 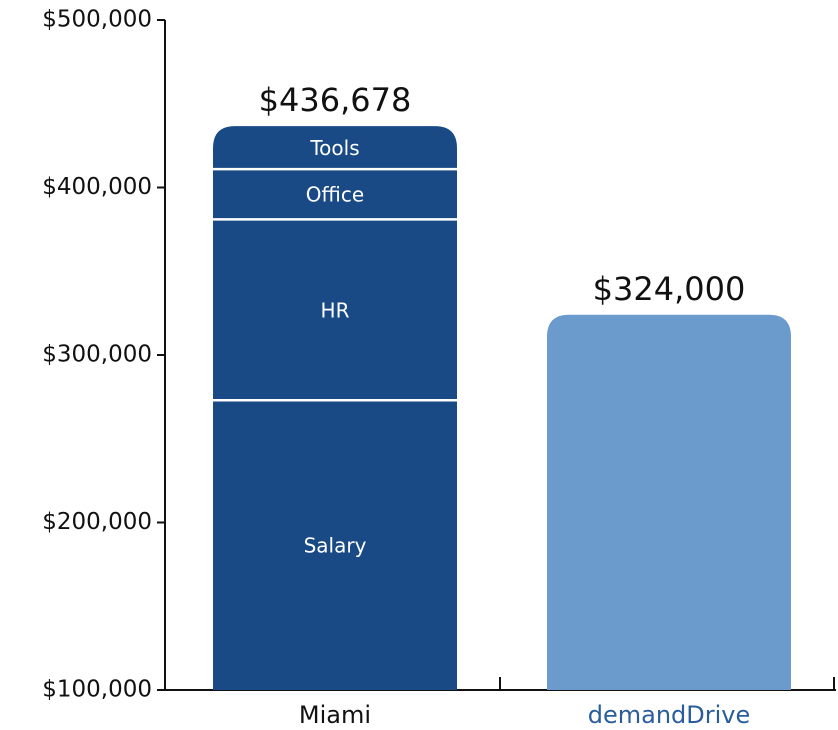 What do you see at coordinates (669, 715) in the screenshot?
I see `x-tick-label: demandDrive` at bounding box center [669, 715].